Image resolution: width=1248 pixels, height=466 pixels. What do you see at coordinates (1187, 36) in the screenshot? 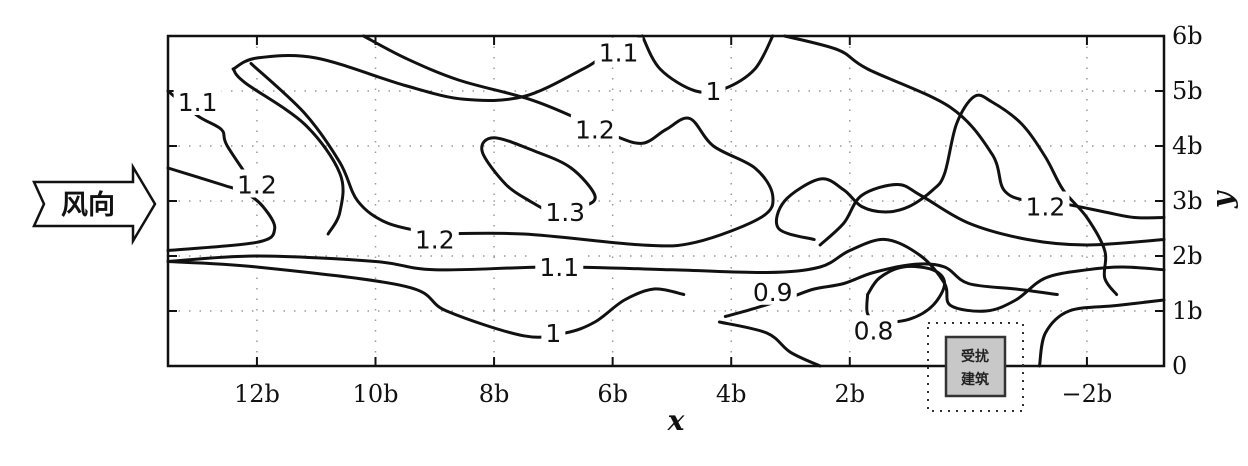
I see `y-tick-label: 6b` at bounding box center [1187, 36].